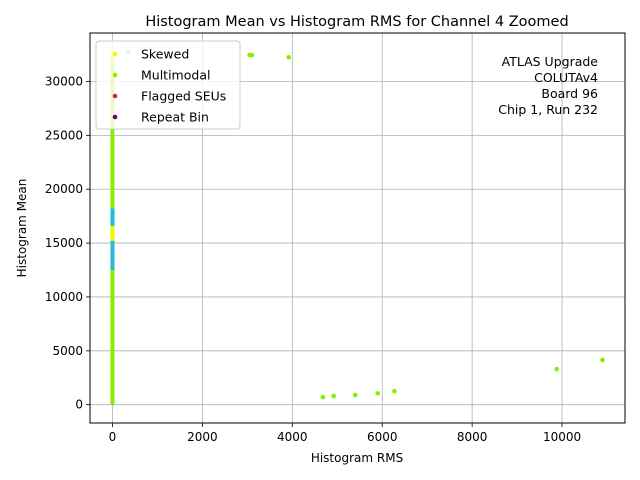 This screenshot has height=480, width=640. I want to click on x-tick-label: 4000, so click(292, 437).